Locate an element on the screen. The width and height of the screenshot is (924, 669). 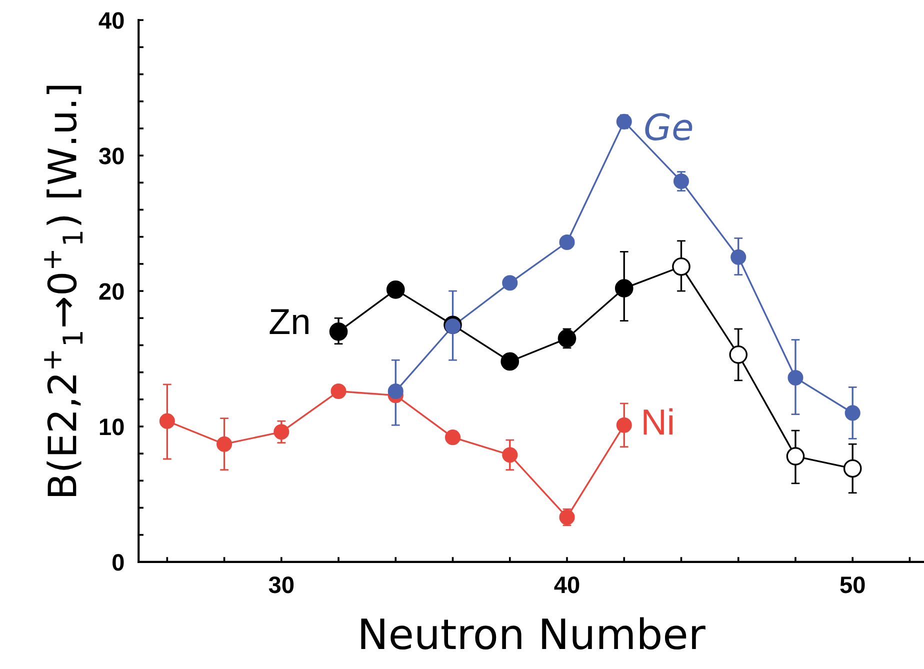
series-label: Ge is located at coordinates (668, 126).